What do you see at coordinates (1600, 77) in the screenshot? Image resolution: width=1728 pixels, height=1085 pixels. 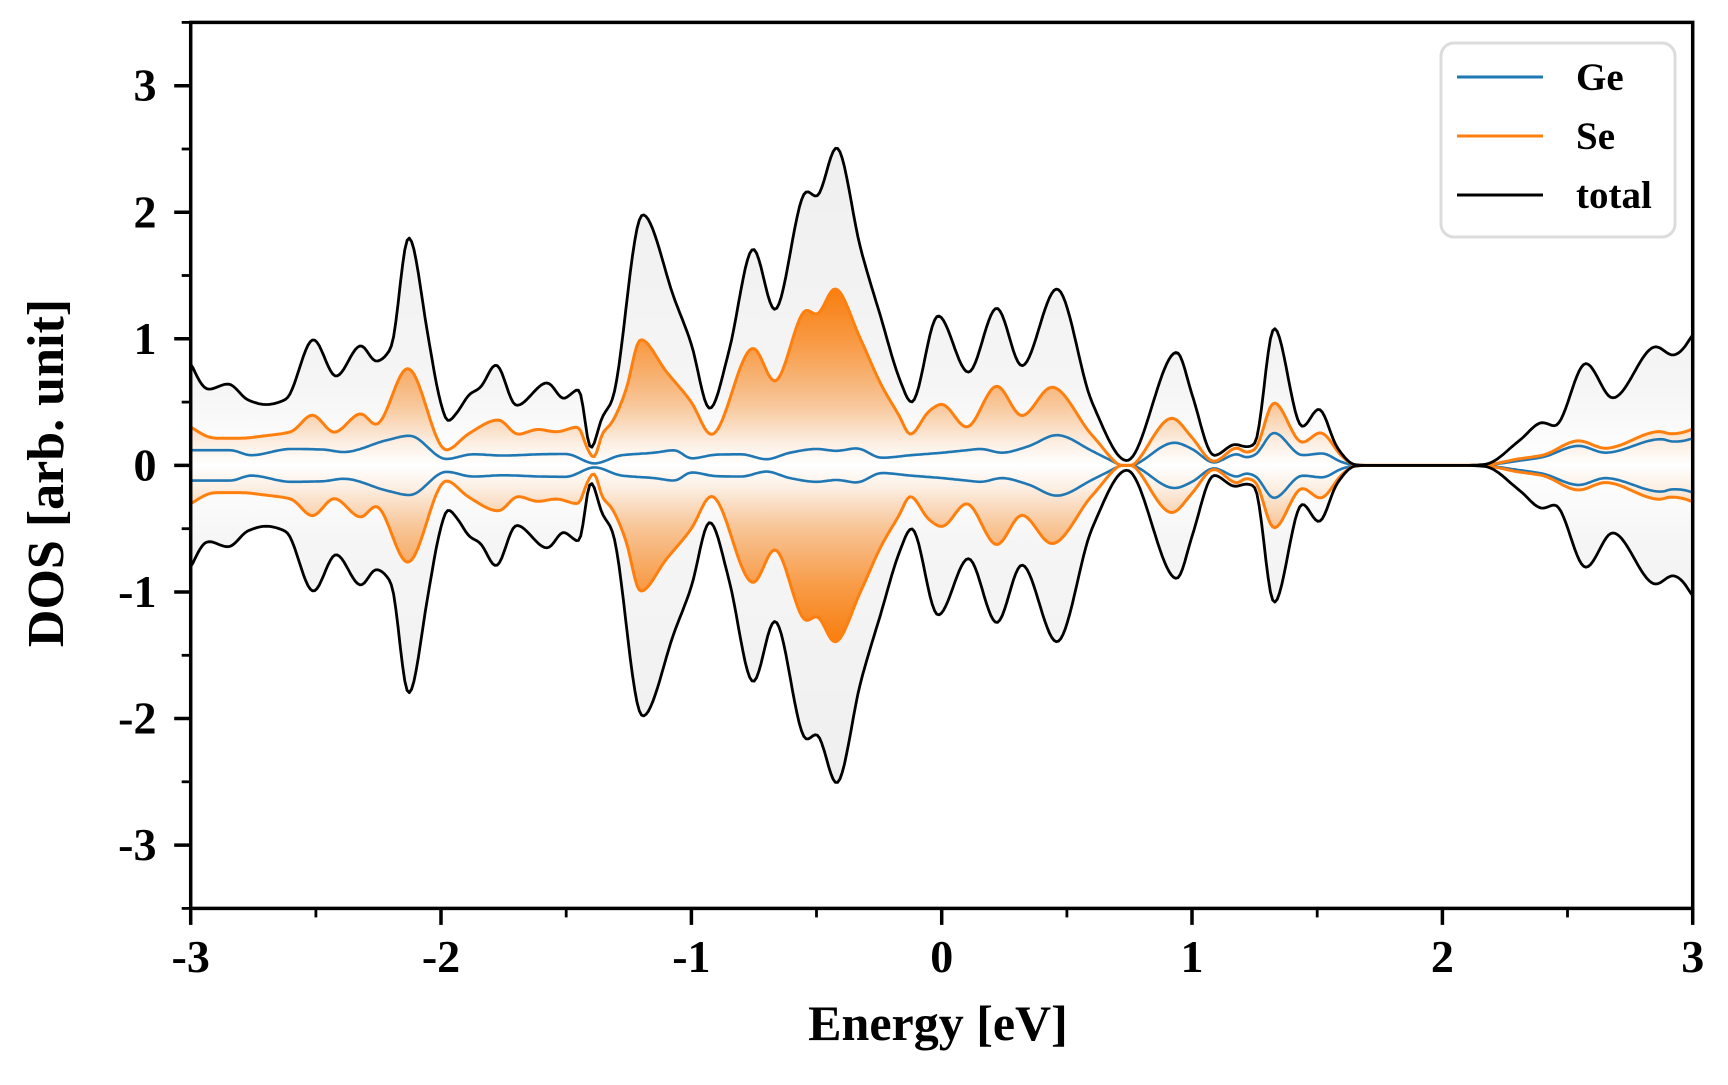 I see `svg-text: Ge` at bounding box center [1600, 77].